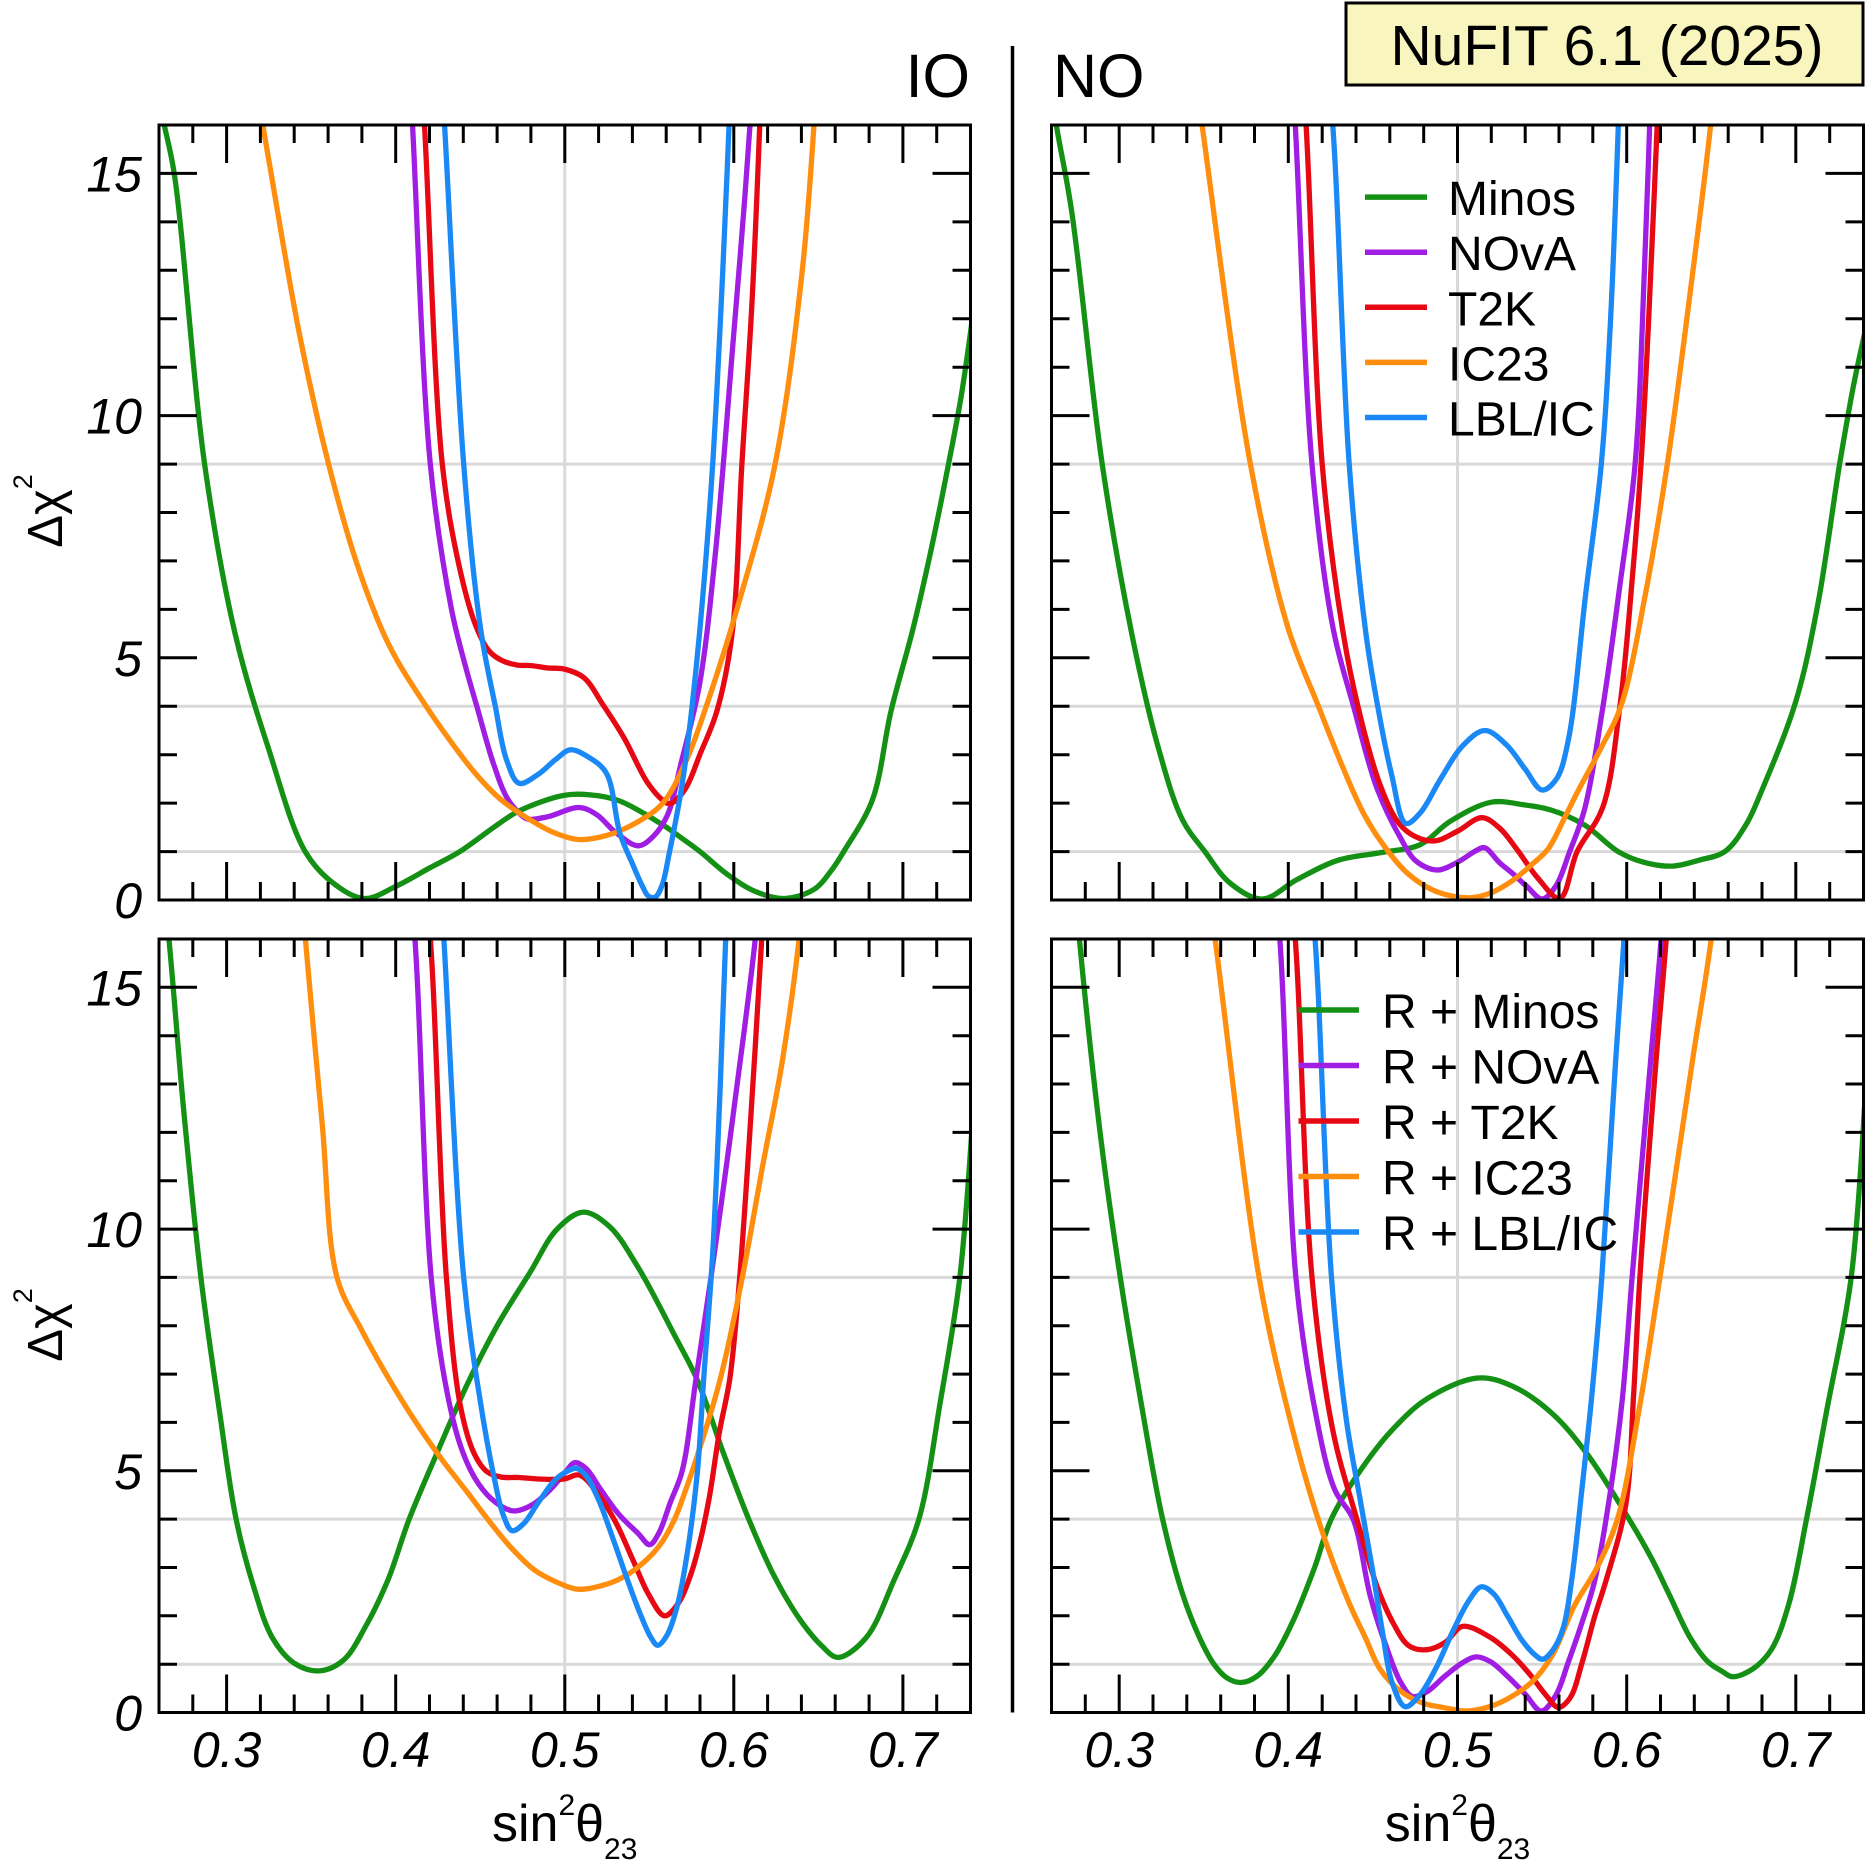 This screenshot has width=1870, height=1869. I want to click on svg-text: LBL/IC, so click(1521, 420).